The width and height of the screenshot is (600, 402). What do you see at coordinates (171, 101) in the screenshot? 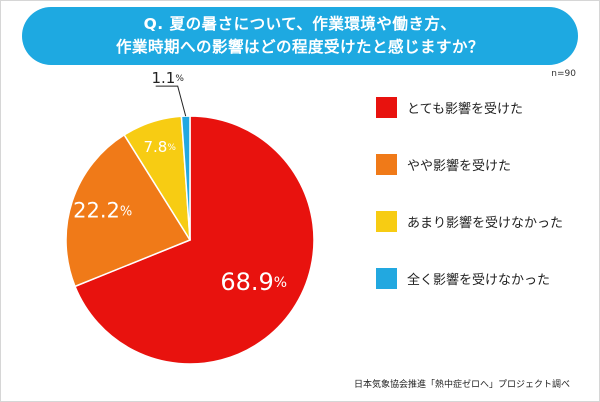
I see `leader-line` at bounding box center [171, 101].